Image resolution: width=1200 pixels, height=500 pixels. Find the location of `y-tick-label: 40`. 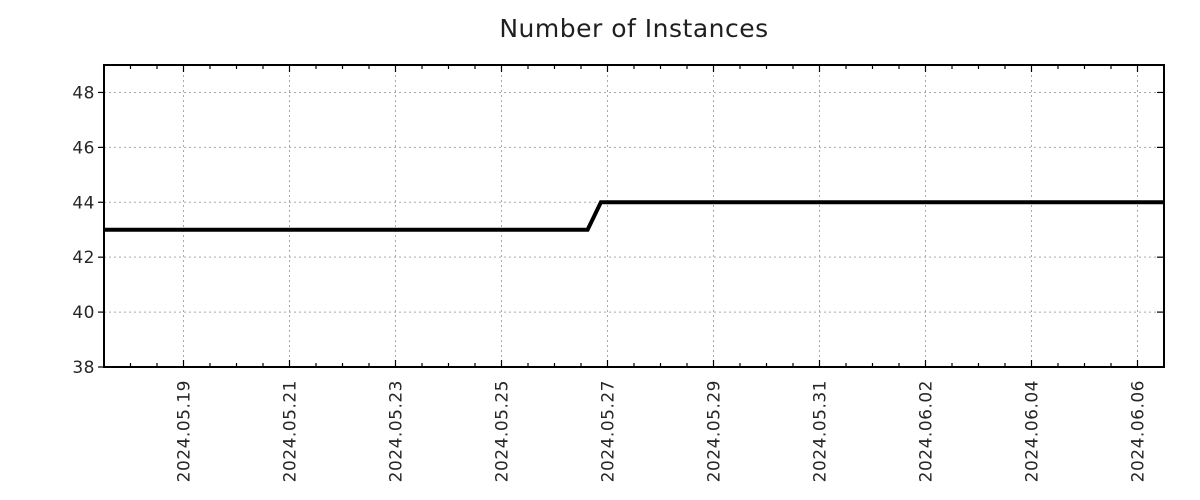

y-tick-label: 40 is located at coordinates (83, 313).